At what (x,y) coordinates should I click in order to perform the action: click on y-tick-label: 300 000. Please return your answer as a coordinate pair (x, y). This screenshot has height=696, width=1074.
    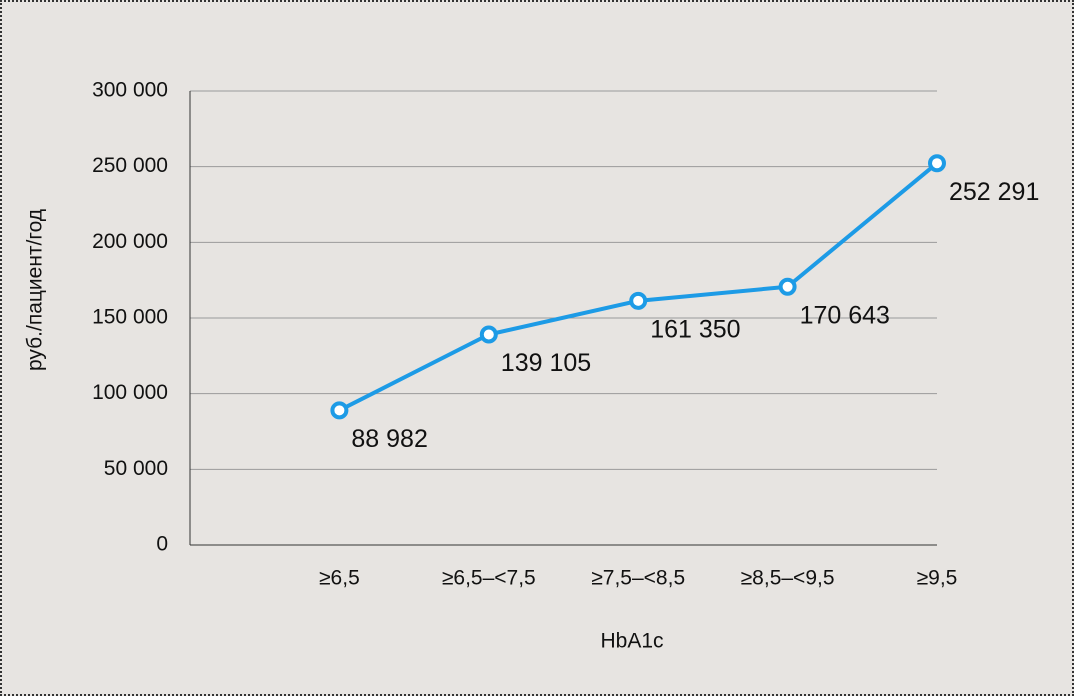
    Looking at the image, I should click on (130, 90).